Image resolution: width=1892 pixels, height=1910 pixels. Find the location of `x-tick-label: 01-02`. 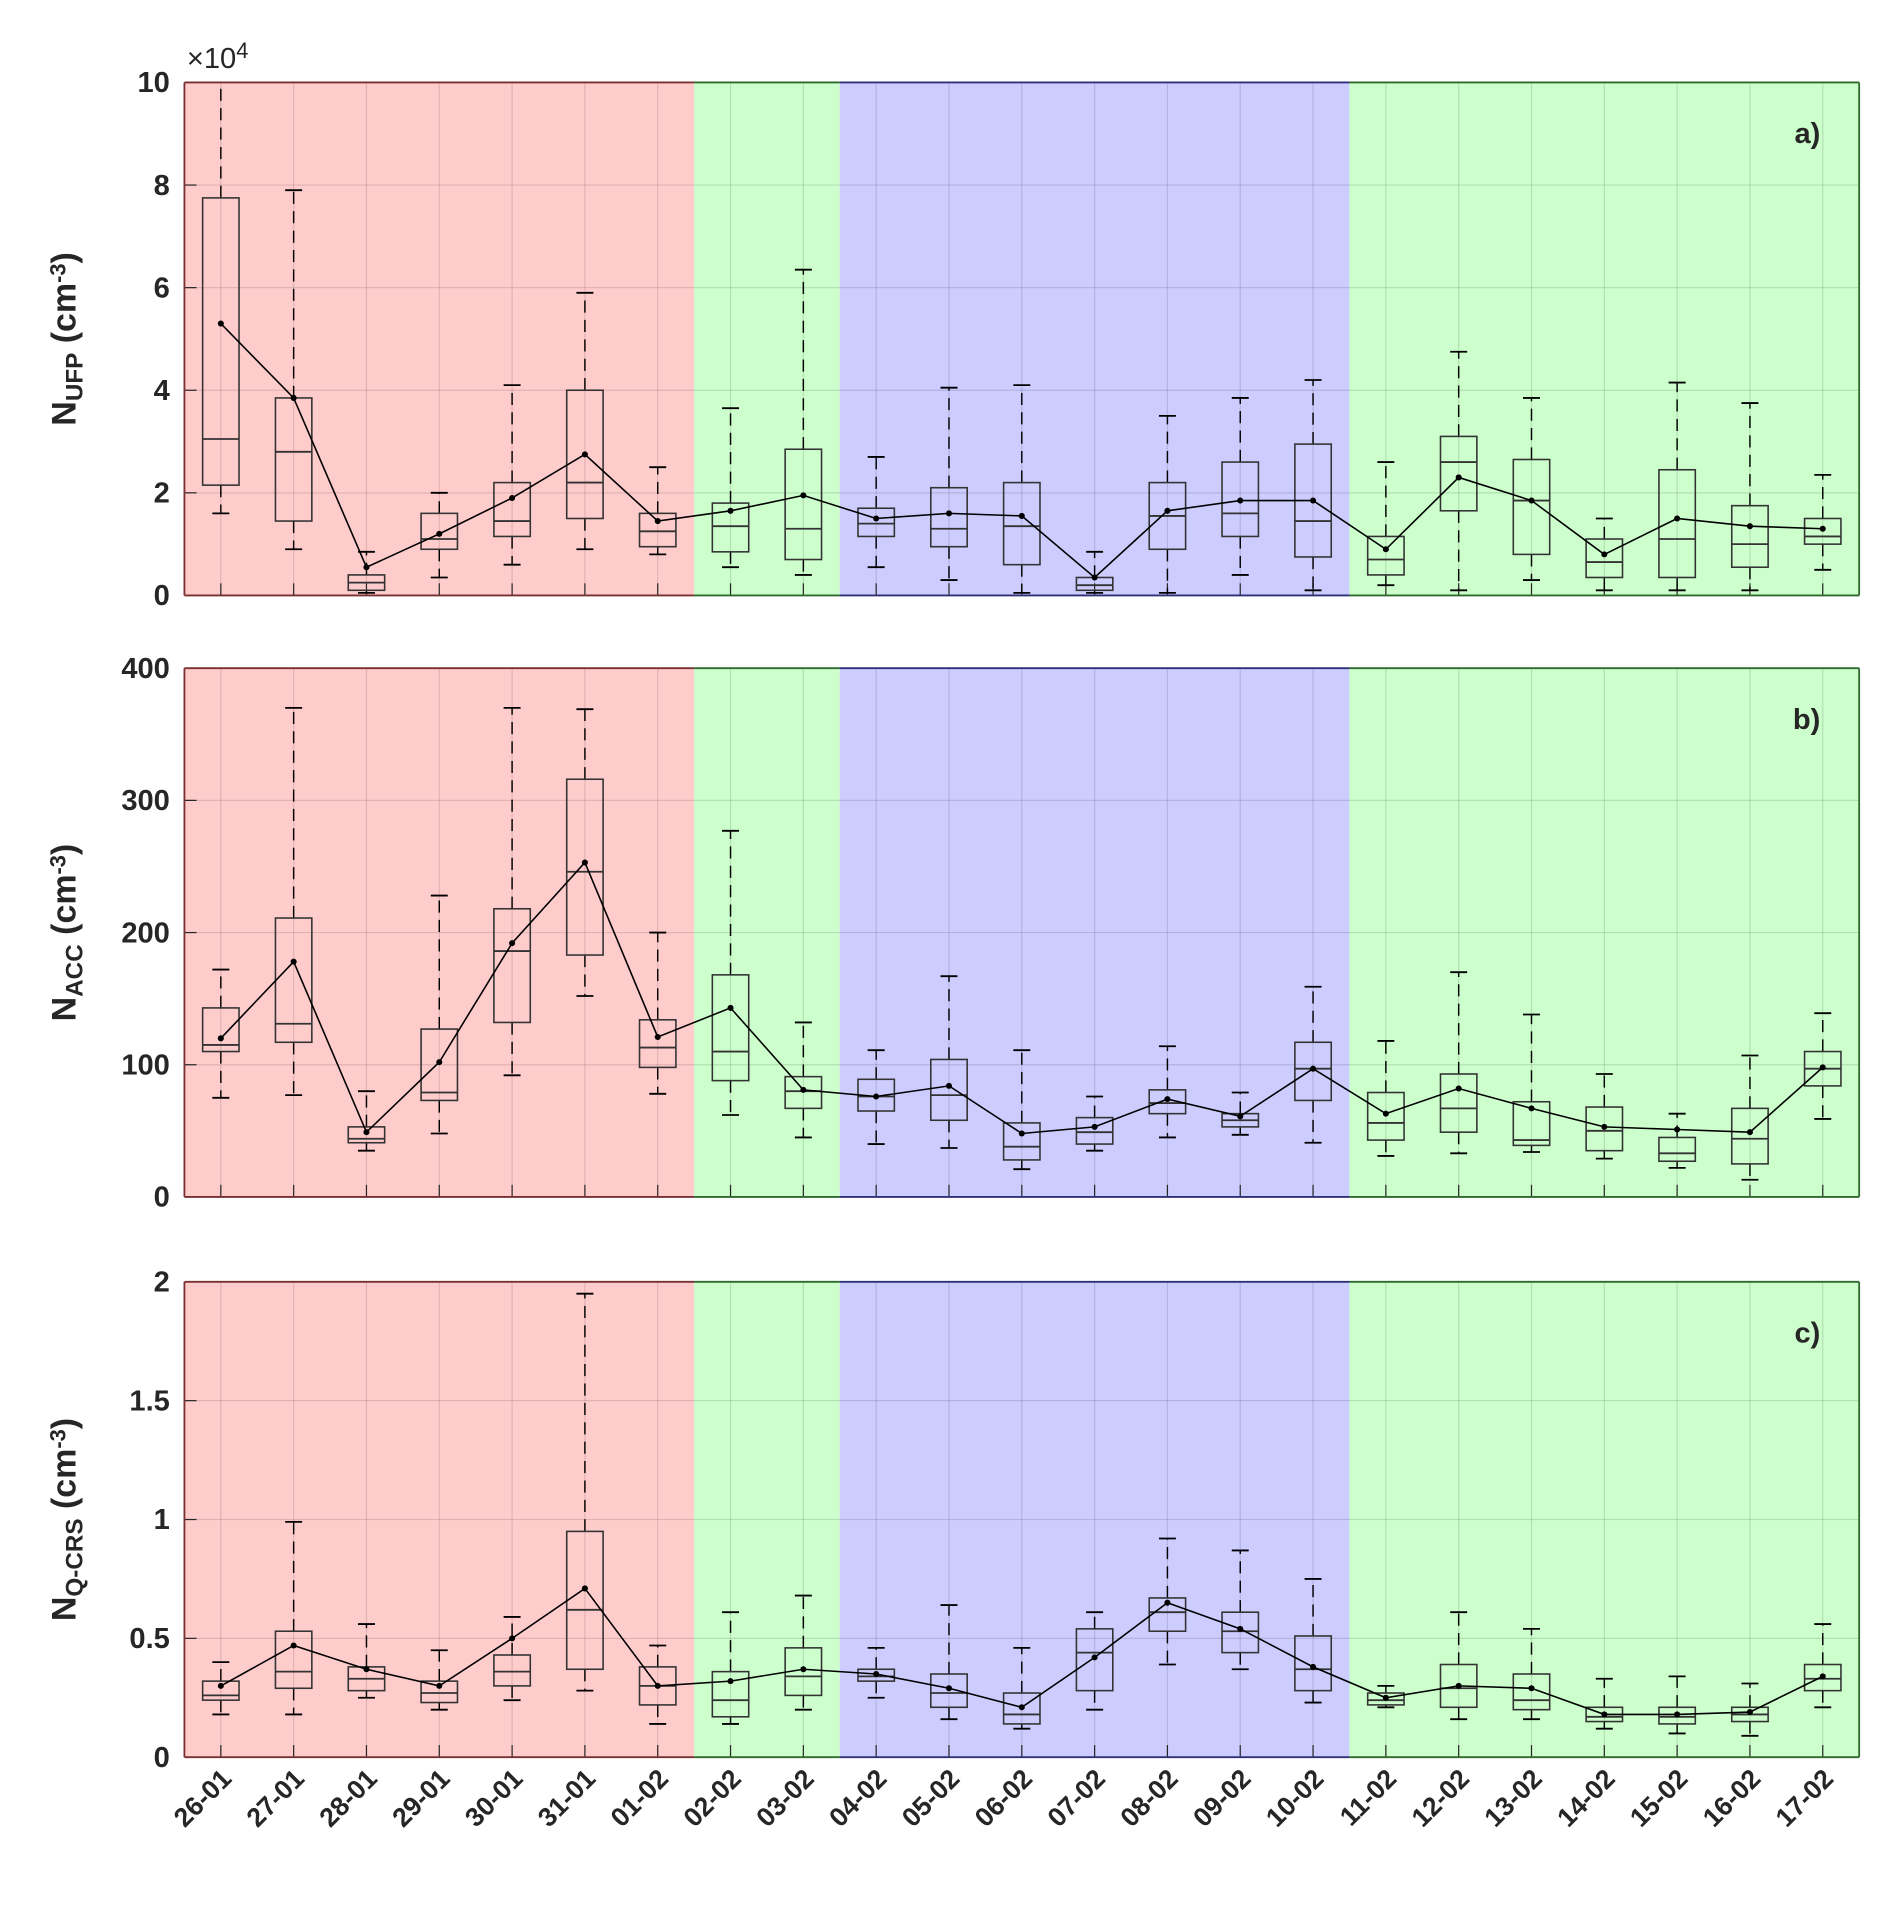

x-tick-label: 01-02 is located at coordinates (639, 1797).